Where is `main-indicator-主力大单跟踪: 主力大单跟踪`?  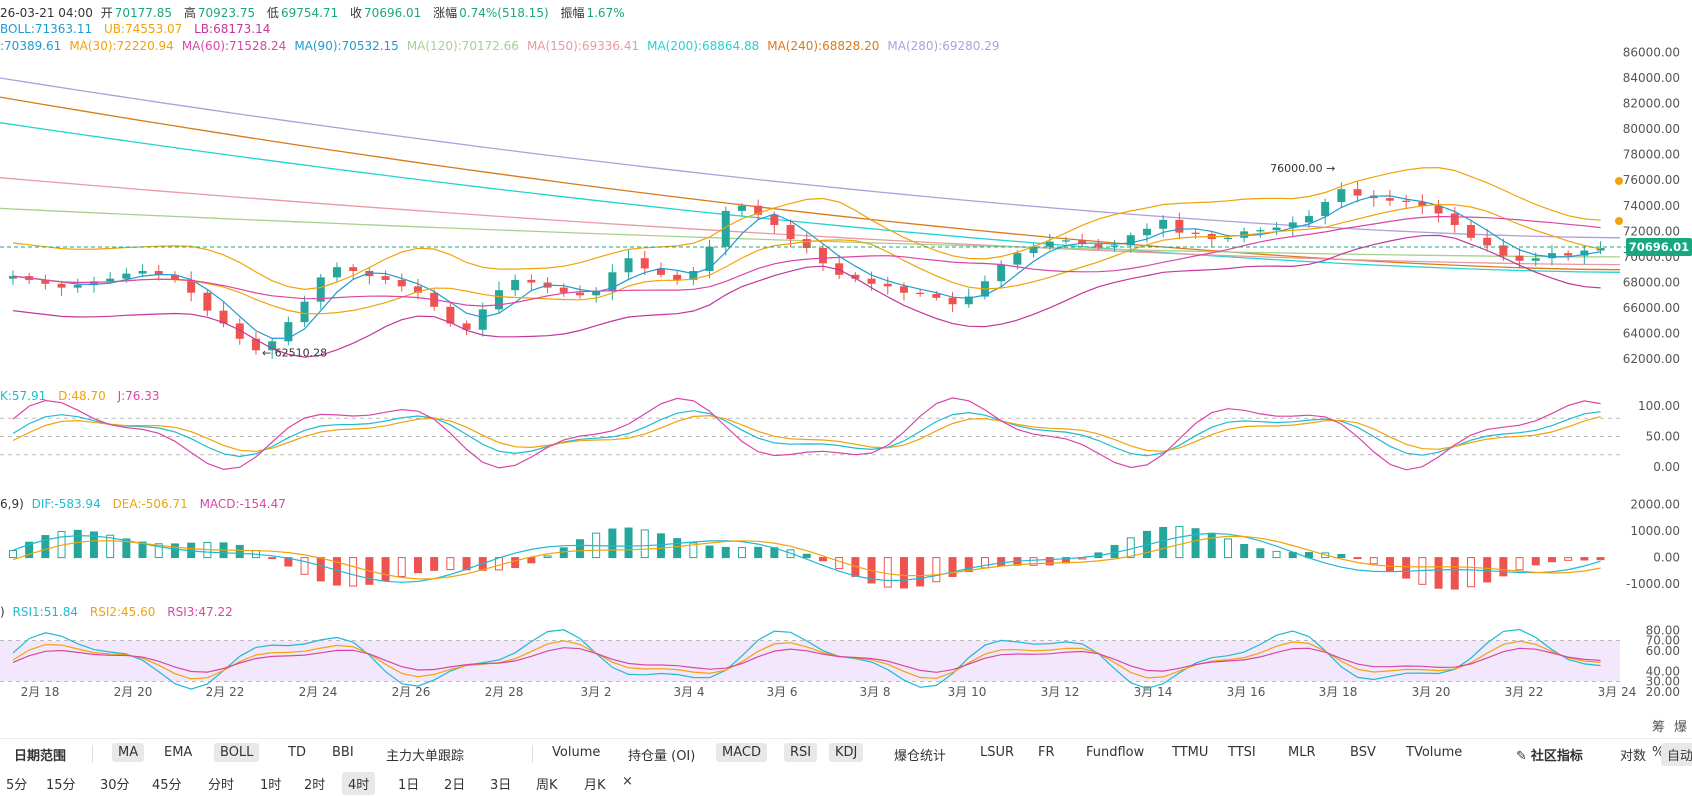 main-indicator-主力大单跟踪: 主力大单跟踪 is located at coordinates (425, 756).